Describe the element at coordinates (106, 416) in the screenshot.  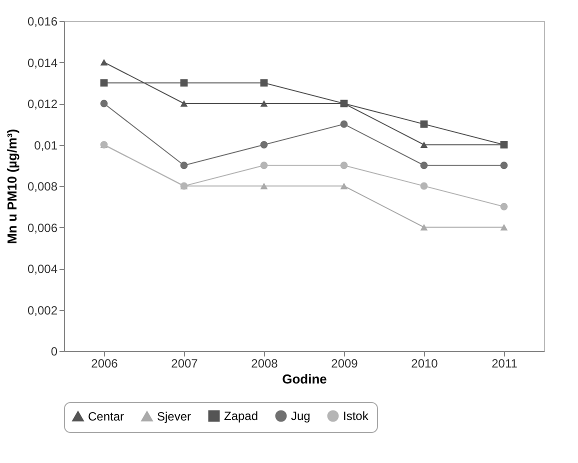
I see `legend-label: Centar` at that location.